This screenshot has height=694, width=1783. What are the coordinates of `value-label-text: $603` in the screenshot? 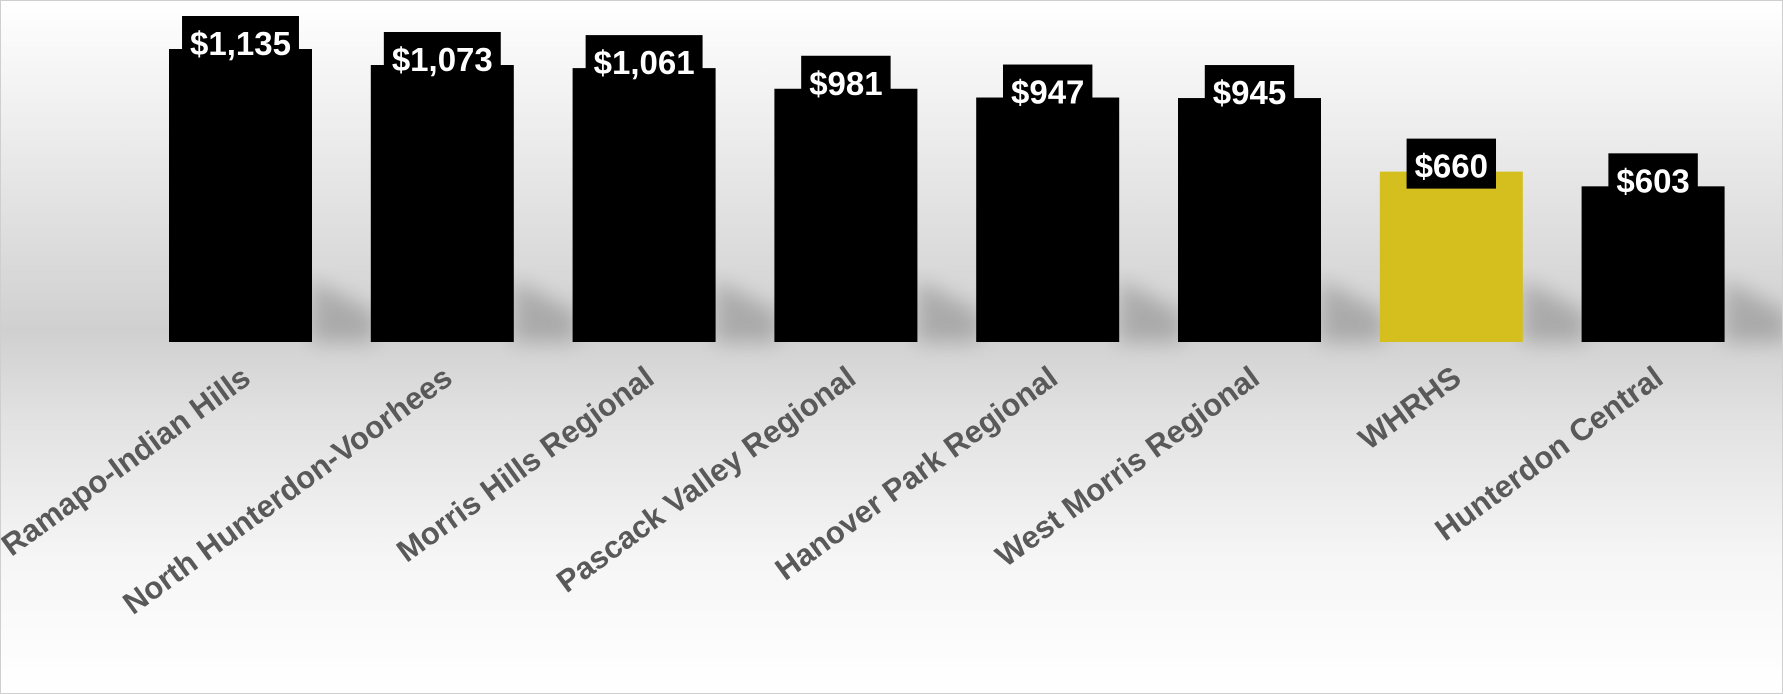 It's located at (1652, 180).